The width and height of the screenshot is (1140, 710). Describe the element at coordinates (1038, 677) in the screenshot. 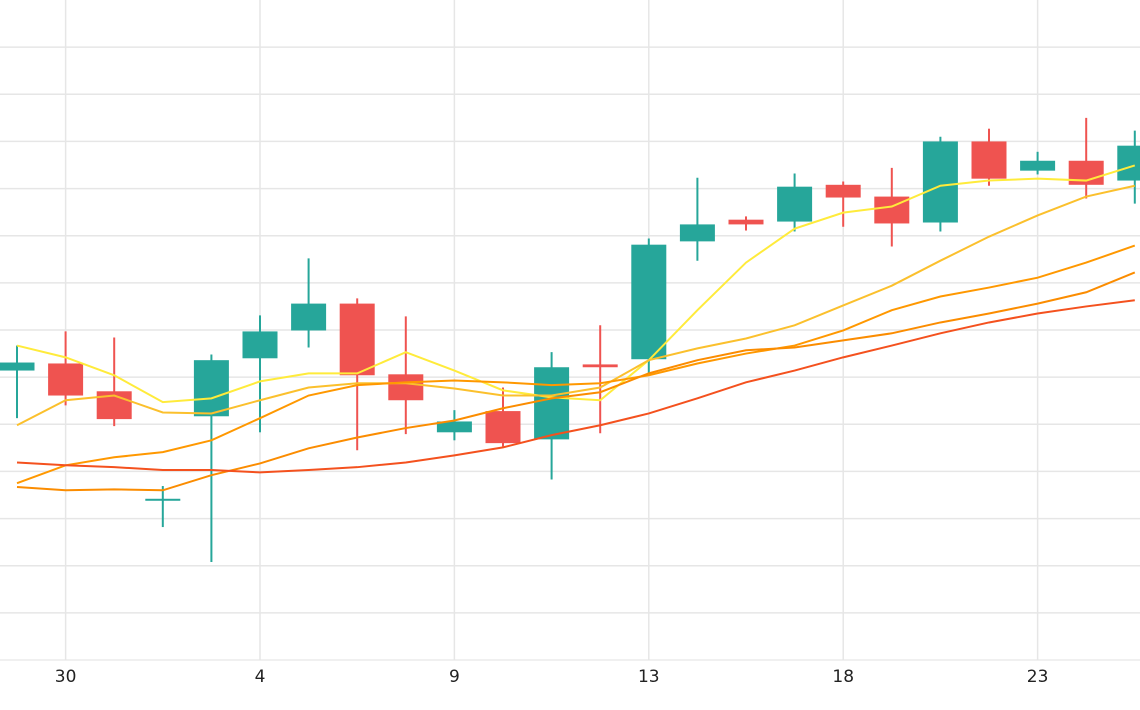

I see `x-tick-label: 23` at that location.